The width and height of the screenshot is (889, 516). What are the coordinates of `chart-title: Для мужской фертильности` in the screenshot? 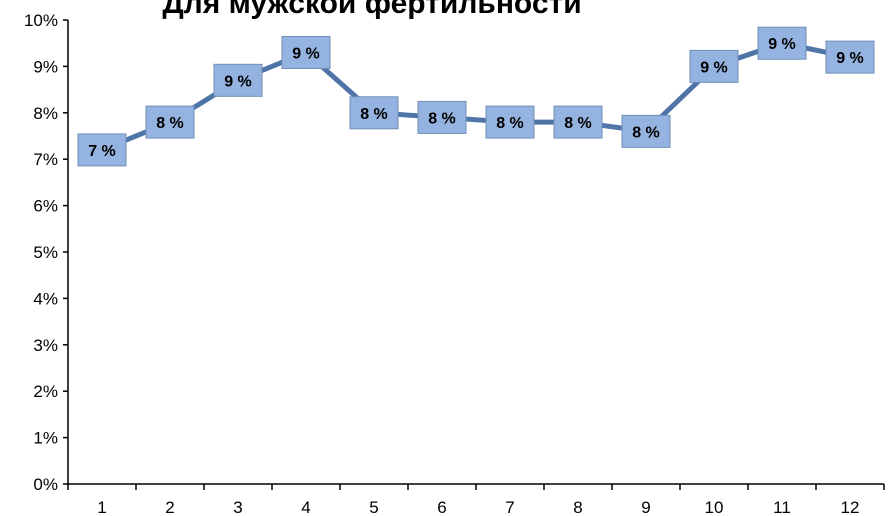 It's located at (371, 10).